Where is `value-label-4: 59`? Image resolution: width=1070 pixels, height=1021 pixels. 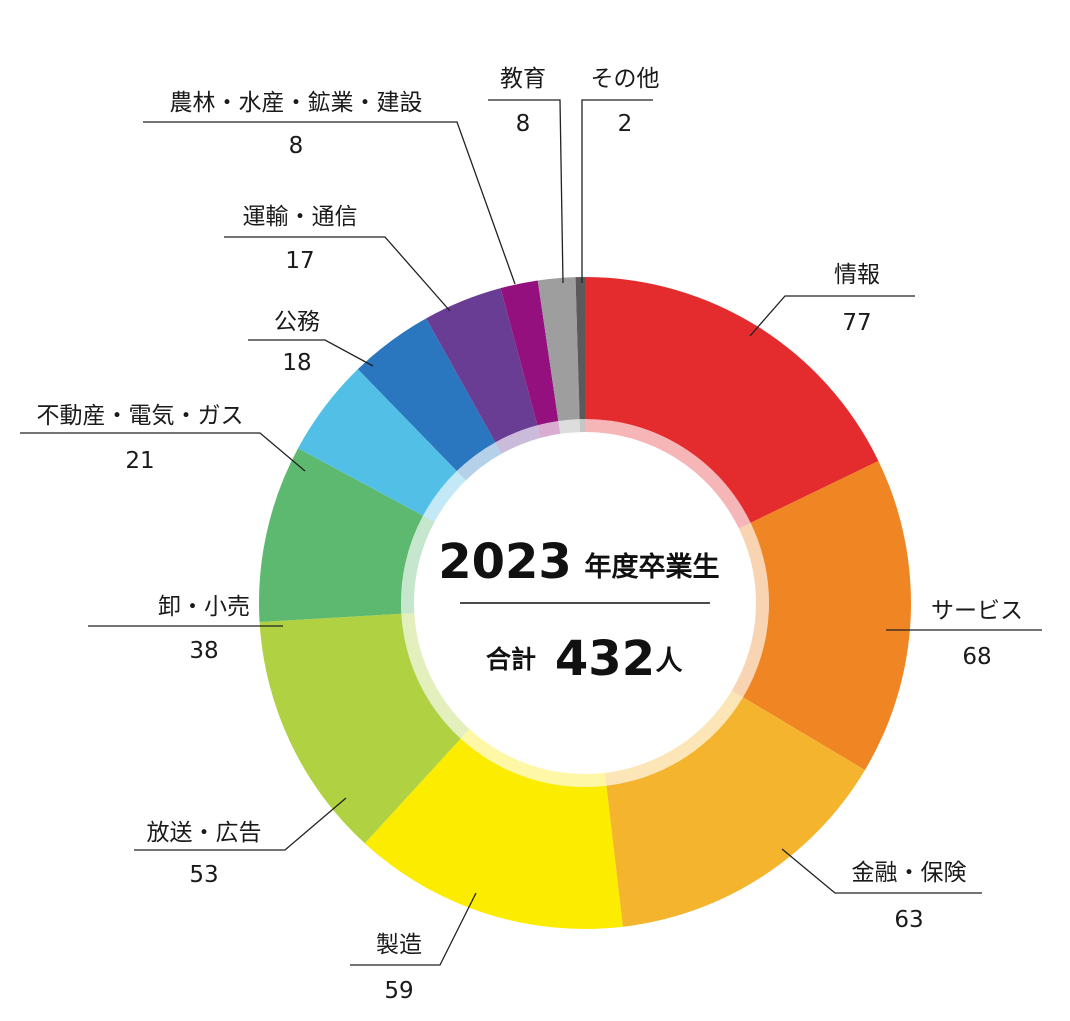 value-label-4: 59 is located at coordinates (398, 991).